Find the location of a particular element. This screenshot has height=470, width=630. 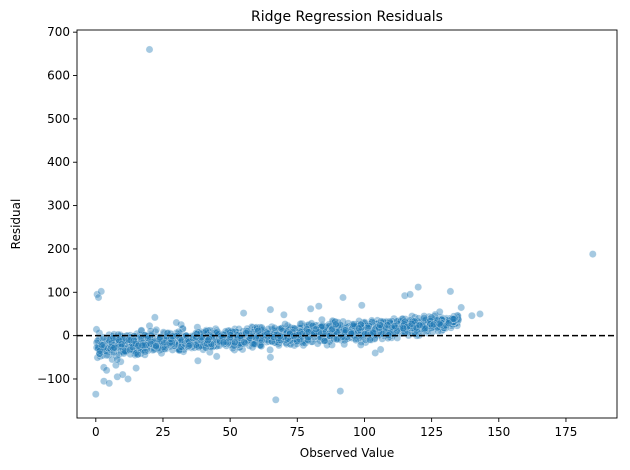

x-tick-label: 0 is located at coordinates (96, 432).